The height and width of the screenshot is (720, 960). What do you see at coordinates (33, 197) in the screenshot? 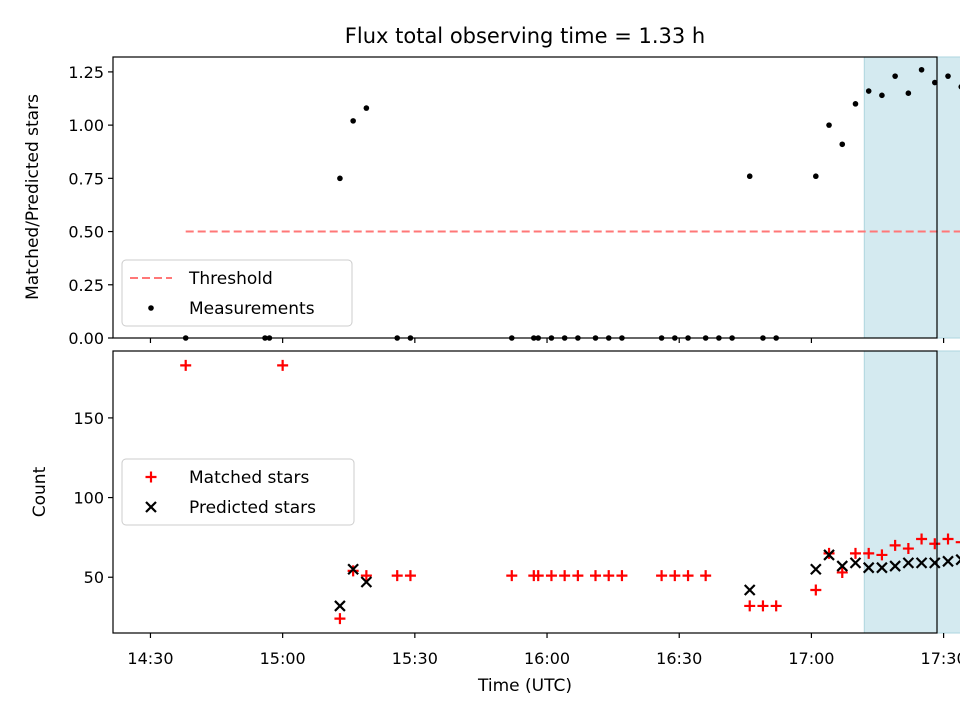
I see `top-y-axis-label: Matched/Predicted stars` at bounding box center [33, 197].